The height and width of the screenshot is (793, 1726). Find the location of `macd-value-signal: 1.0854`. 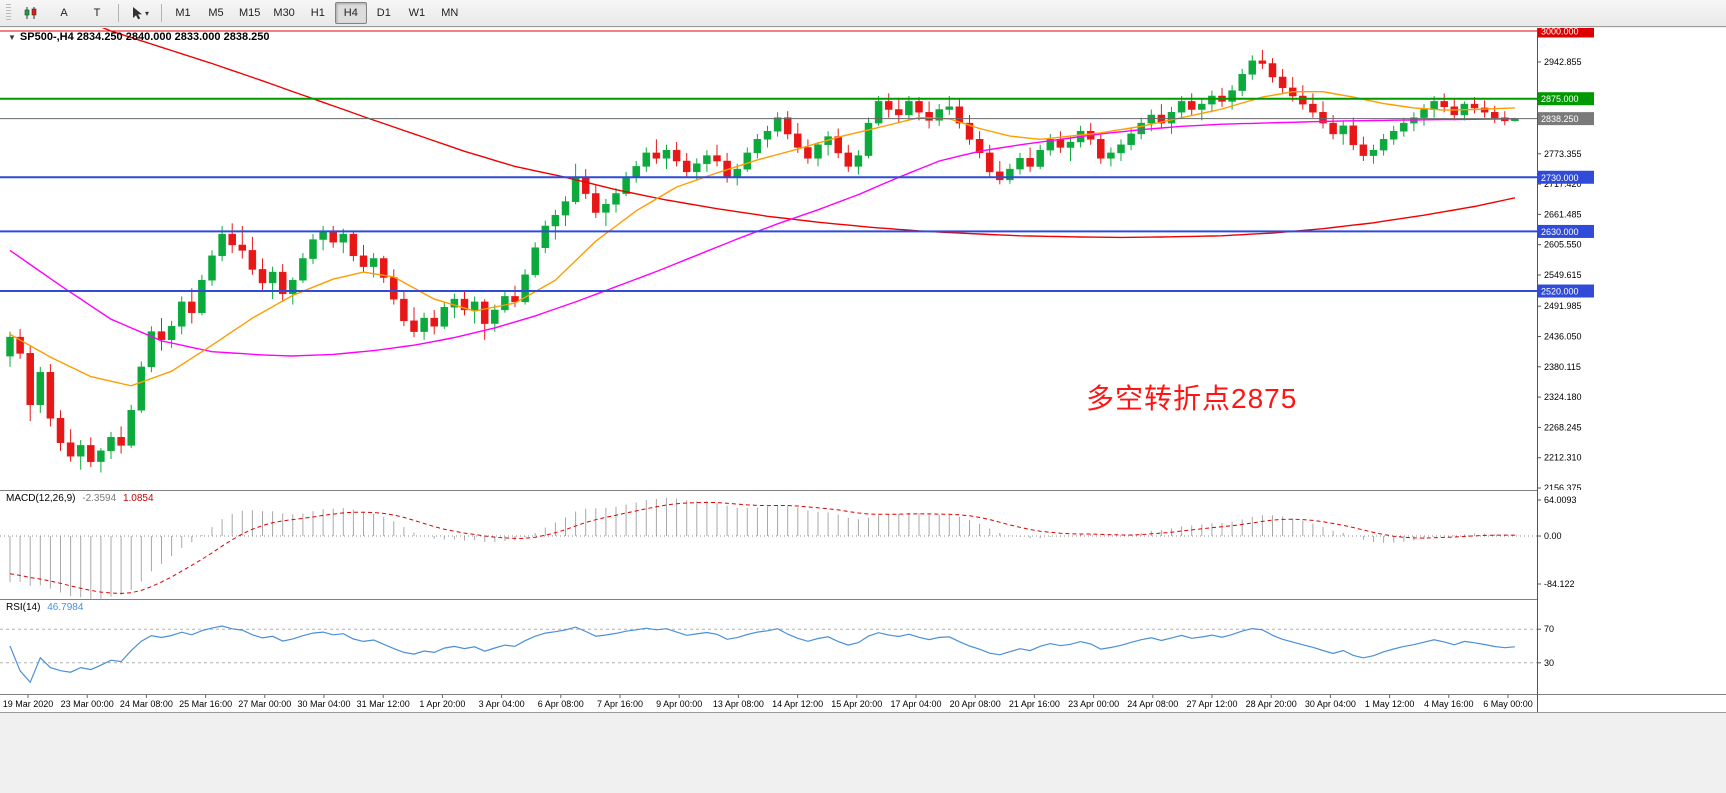

macd-value-signal: 1.0854 is located at coordinates (138, 498).